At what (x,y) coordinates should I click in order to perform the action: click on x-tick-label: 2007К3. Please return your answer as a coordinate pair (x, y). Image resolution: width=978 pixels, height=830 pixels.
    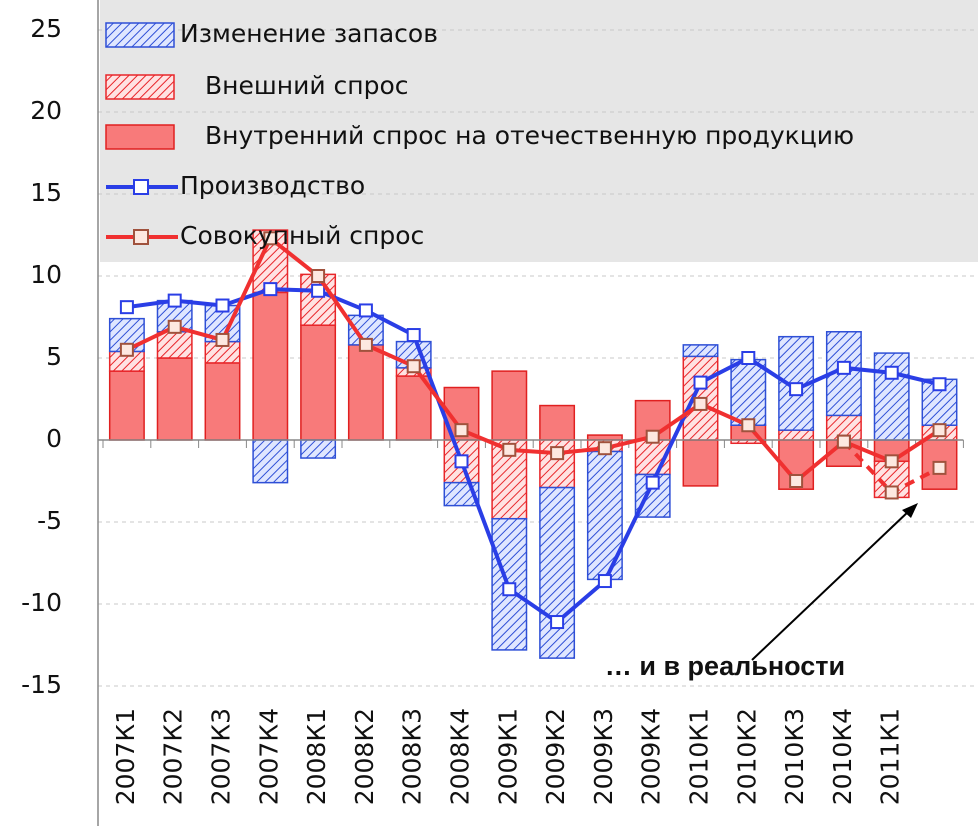
    Looking at the image, I should click on (221, 756).